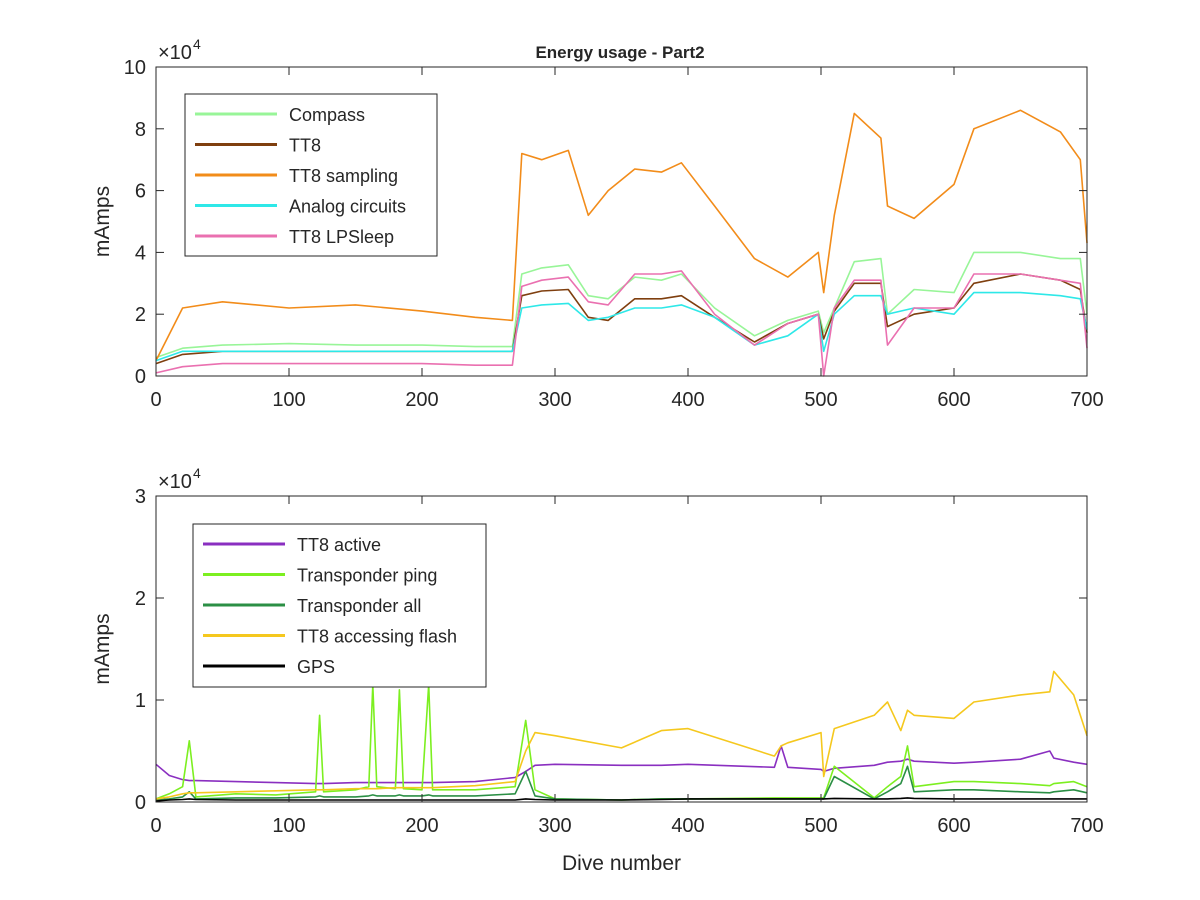  Describe the element at coordinates (367, 576) in the screenshot. I see `legend-entry: Transponder ping` at that location.